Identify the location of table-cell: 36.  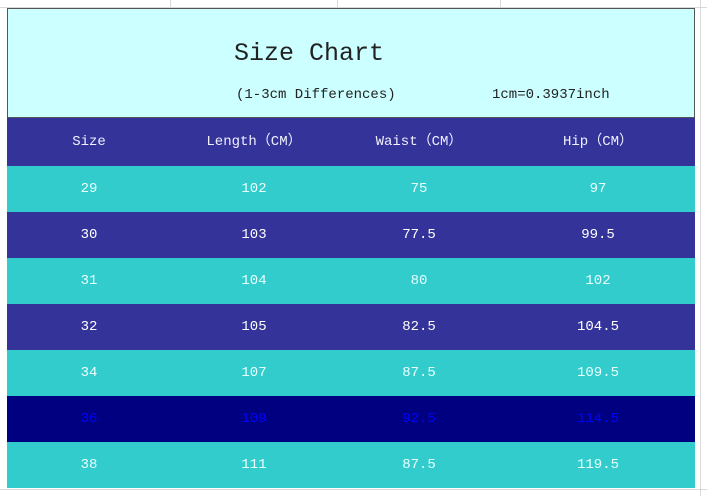
(89, 419).